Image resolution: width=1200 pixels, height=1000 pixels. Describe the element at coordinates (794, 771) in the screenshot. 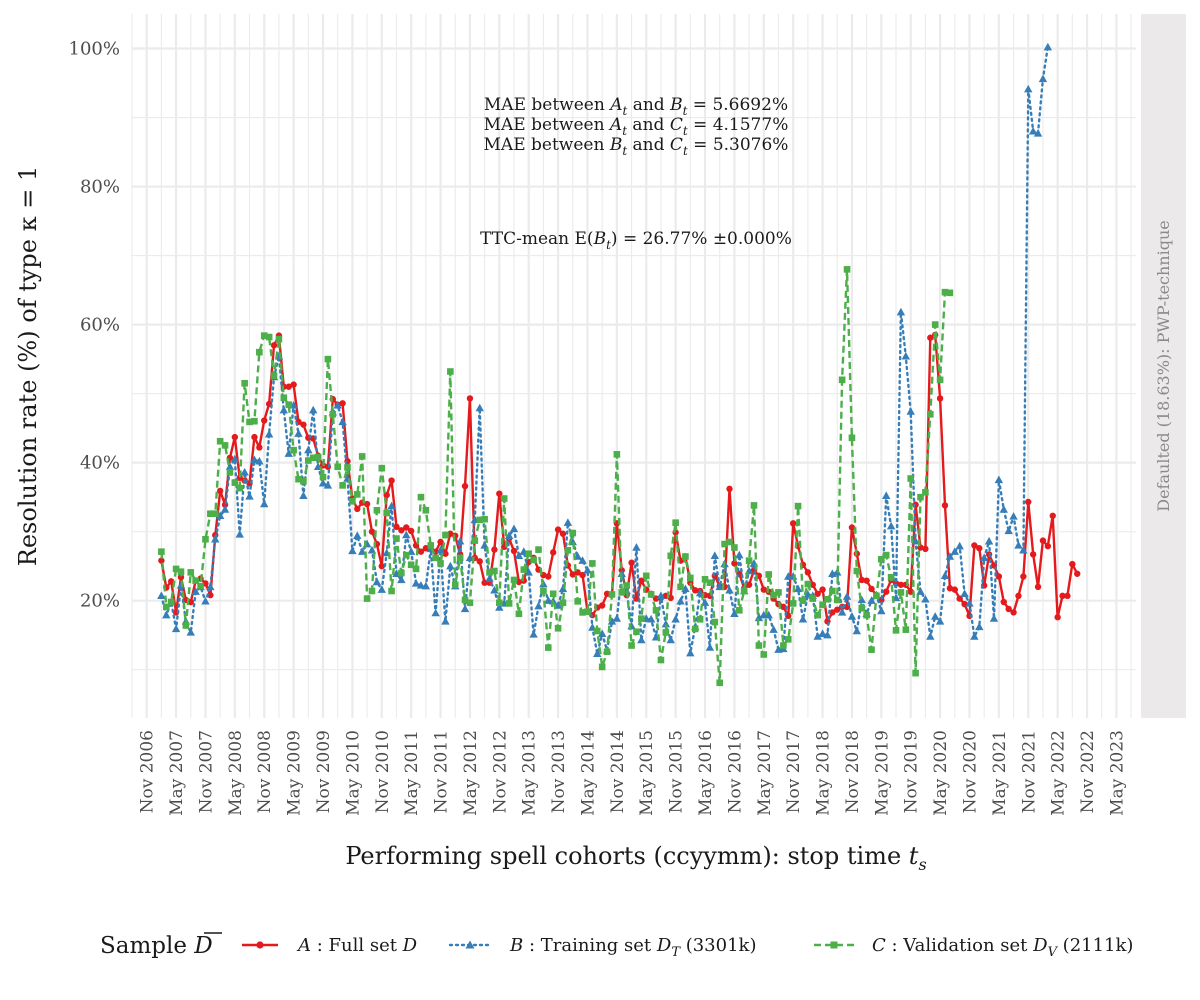

I see `x-tick-label: Nov 2017` at that location.